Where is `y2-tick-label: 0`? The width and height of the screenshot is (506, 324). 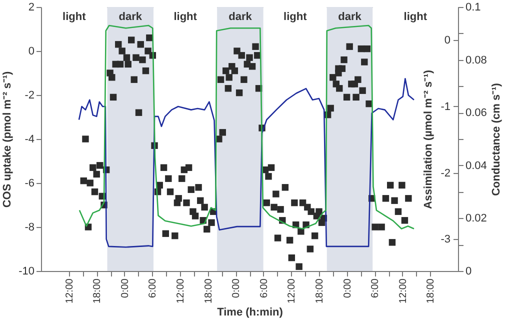 y2-tick-label: 0 is located at coordinates (447, 40).